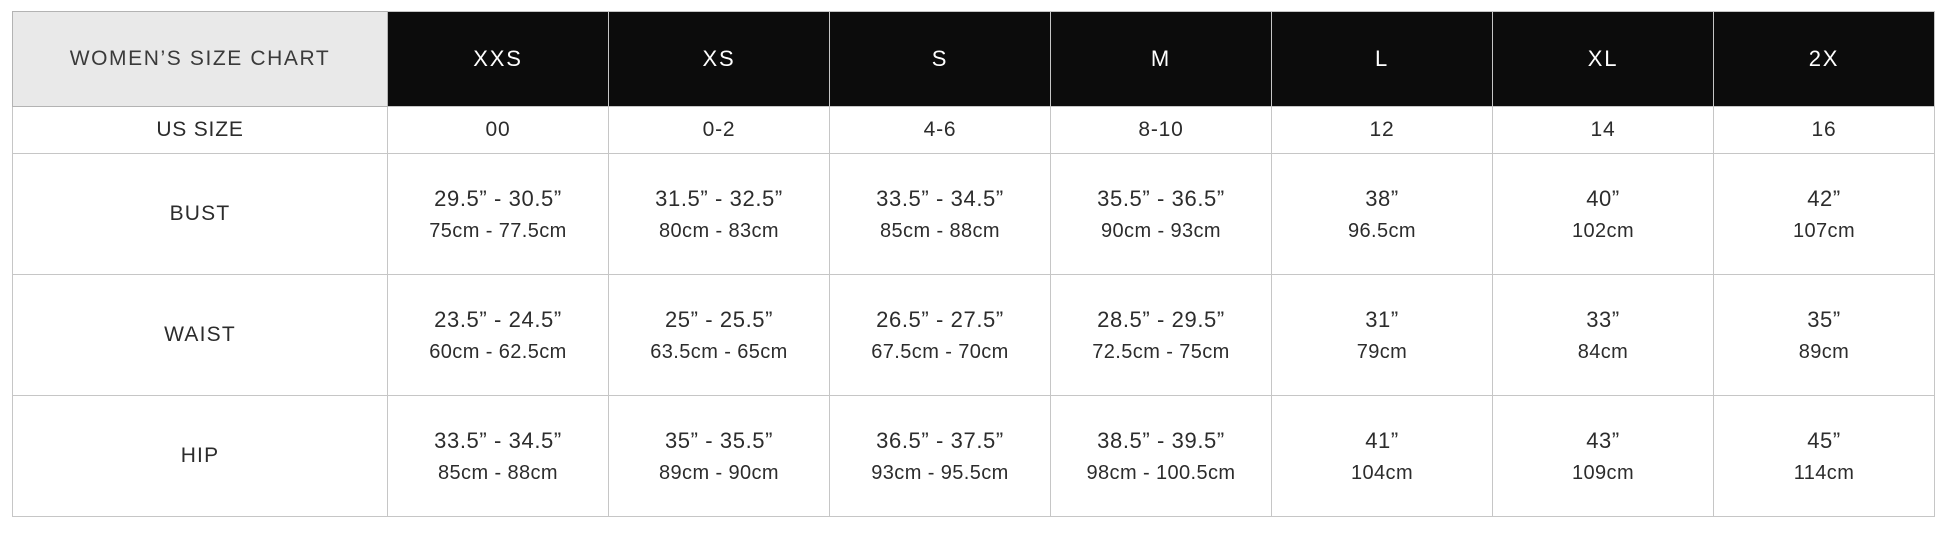  Describe the element at coordinates (1603, 130) in the screenshot. I see `cell-ussize-xl: 14` at that location.